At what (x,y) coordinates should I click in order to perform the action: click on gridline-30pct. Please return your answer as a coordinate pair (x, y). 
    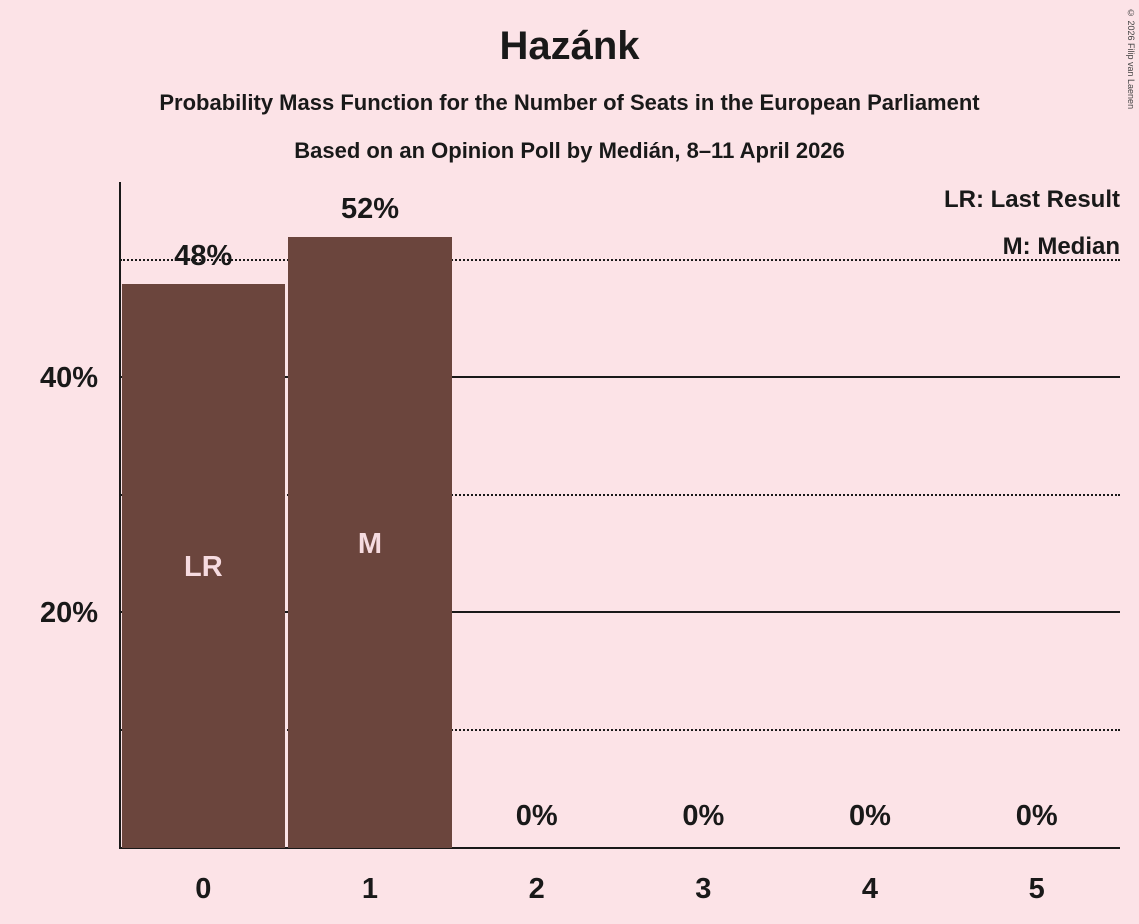
    Looking at the image, I should click on (620, 494).